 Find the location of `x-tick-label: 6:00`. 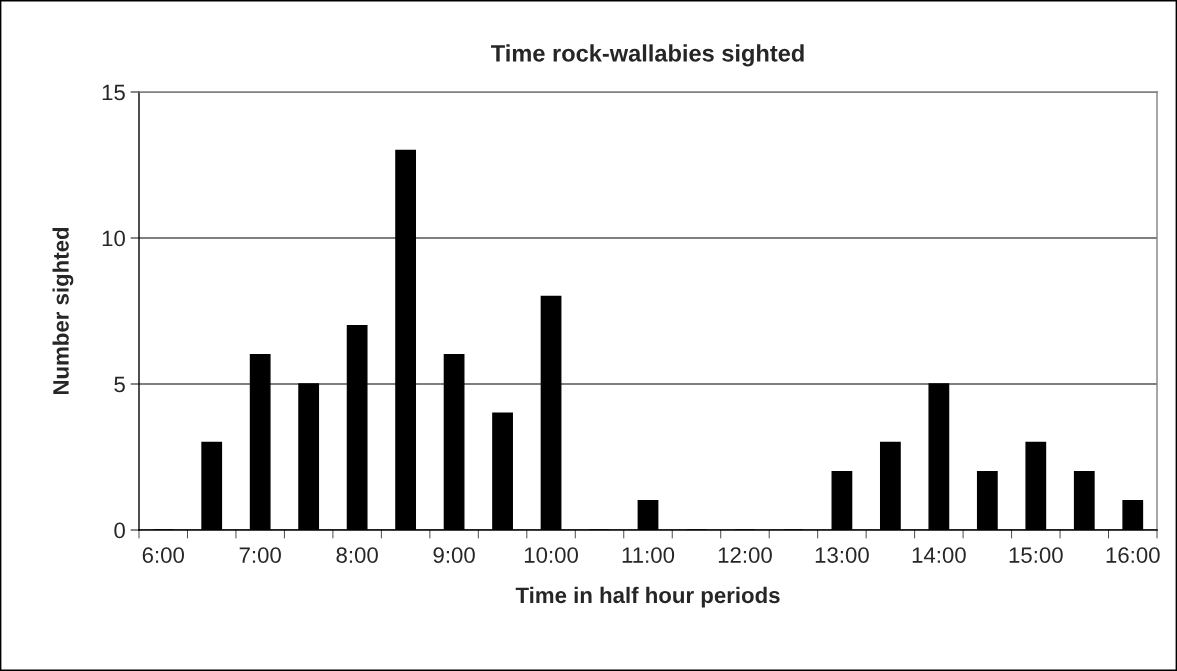

x-tick-label: 6:00 is located at coordinates (163, 555).